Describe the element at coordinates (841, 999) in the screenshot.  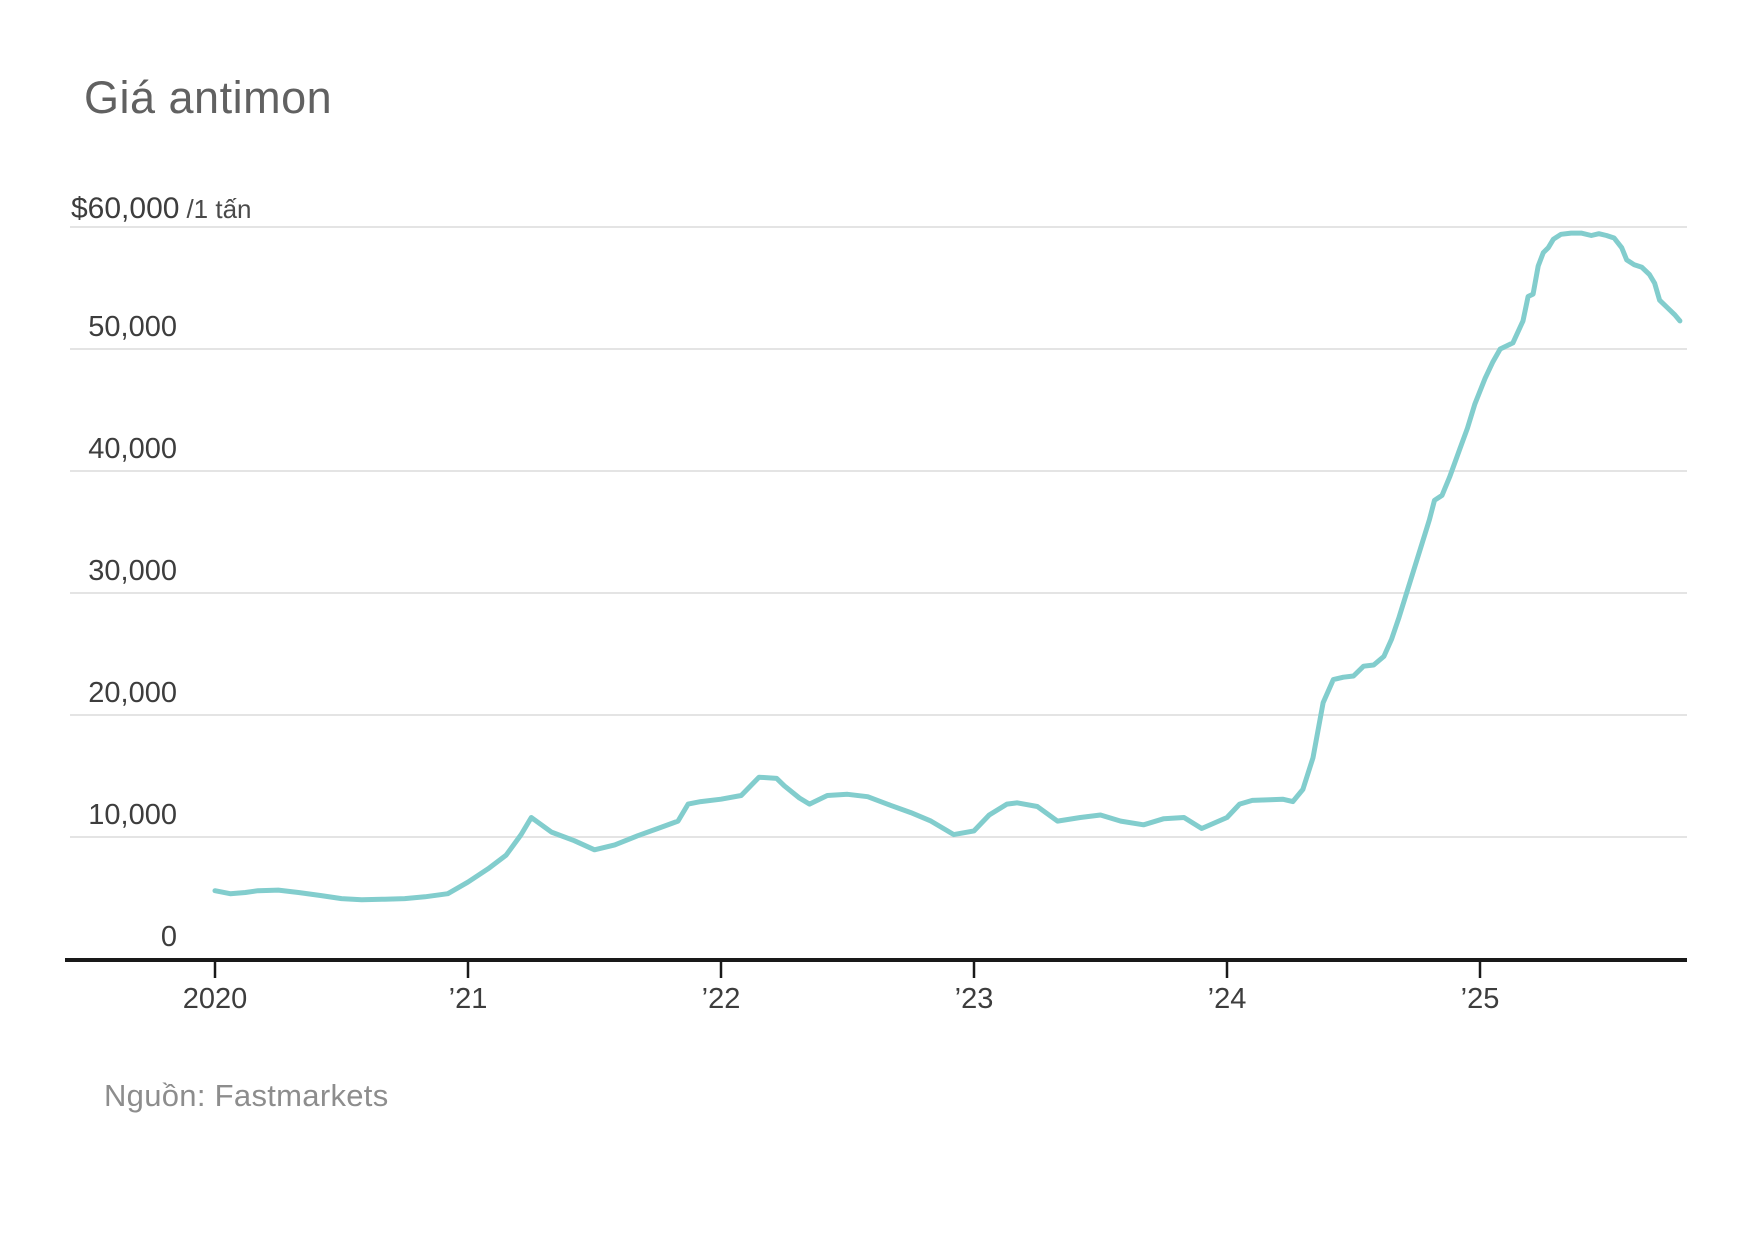
I see `x-axis-labels: 2020 ’21 ’22 ’23 ’24 ’25` at that location.